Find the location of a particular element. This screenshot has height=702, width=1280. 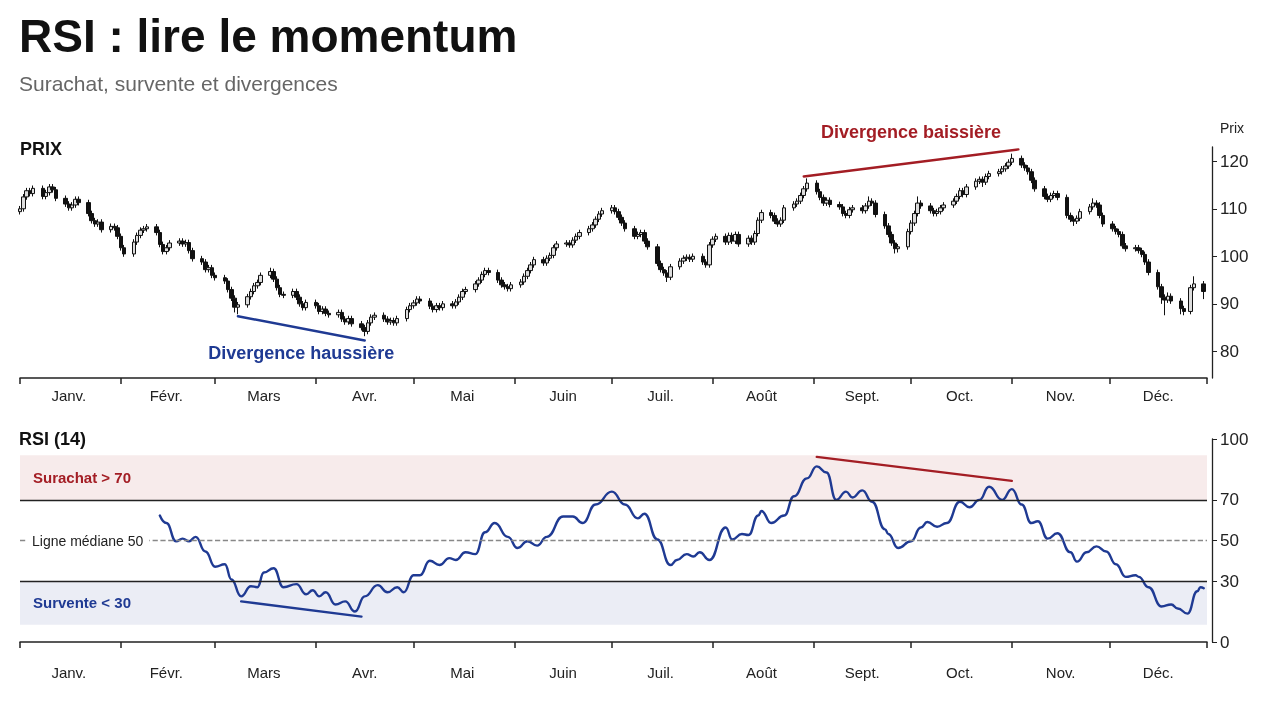

x-tick-label: Mars is located at coordinates (264, 395).